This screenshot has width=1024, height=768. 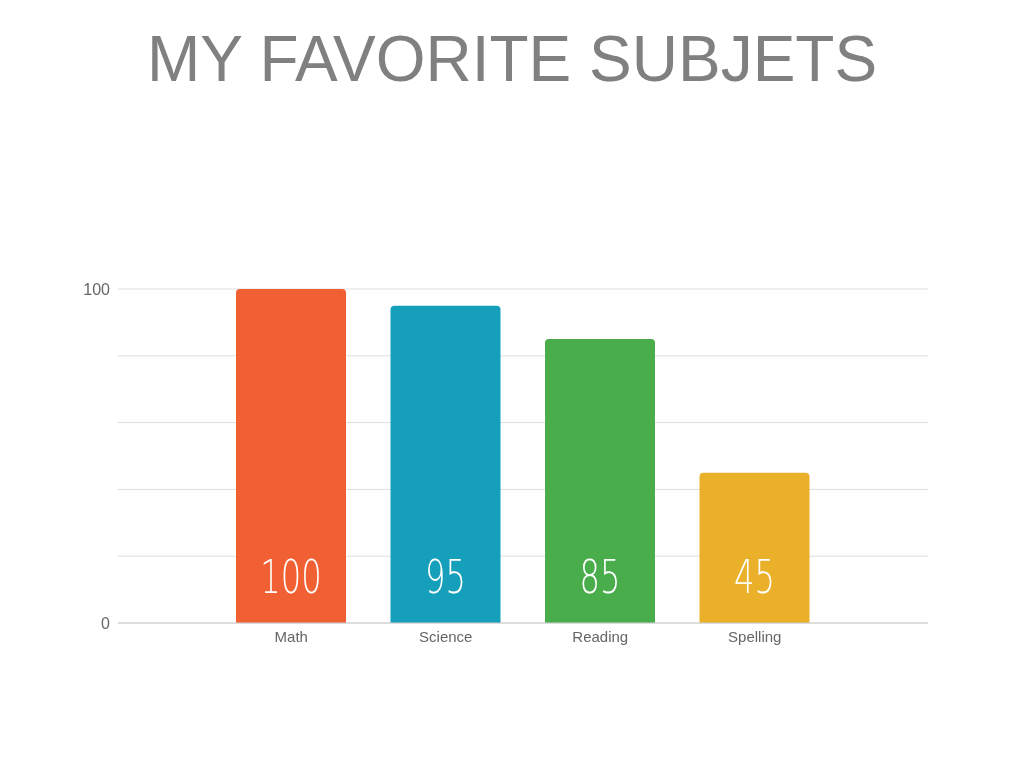 I want to click on x-tick-label: Math, so click(x=291, y=636).